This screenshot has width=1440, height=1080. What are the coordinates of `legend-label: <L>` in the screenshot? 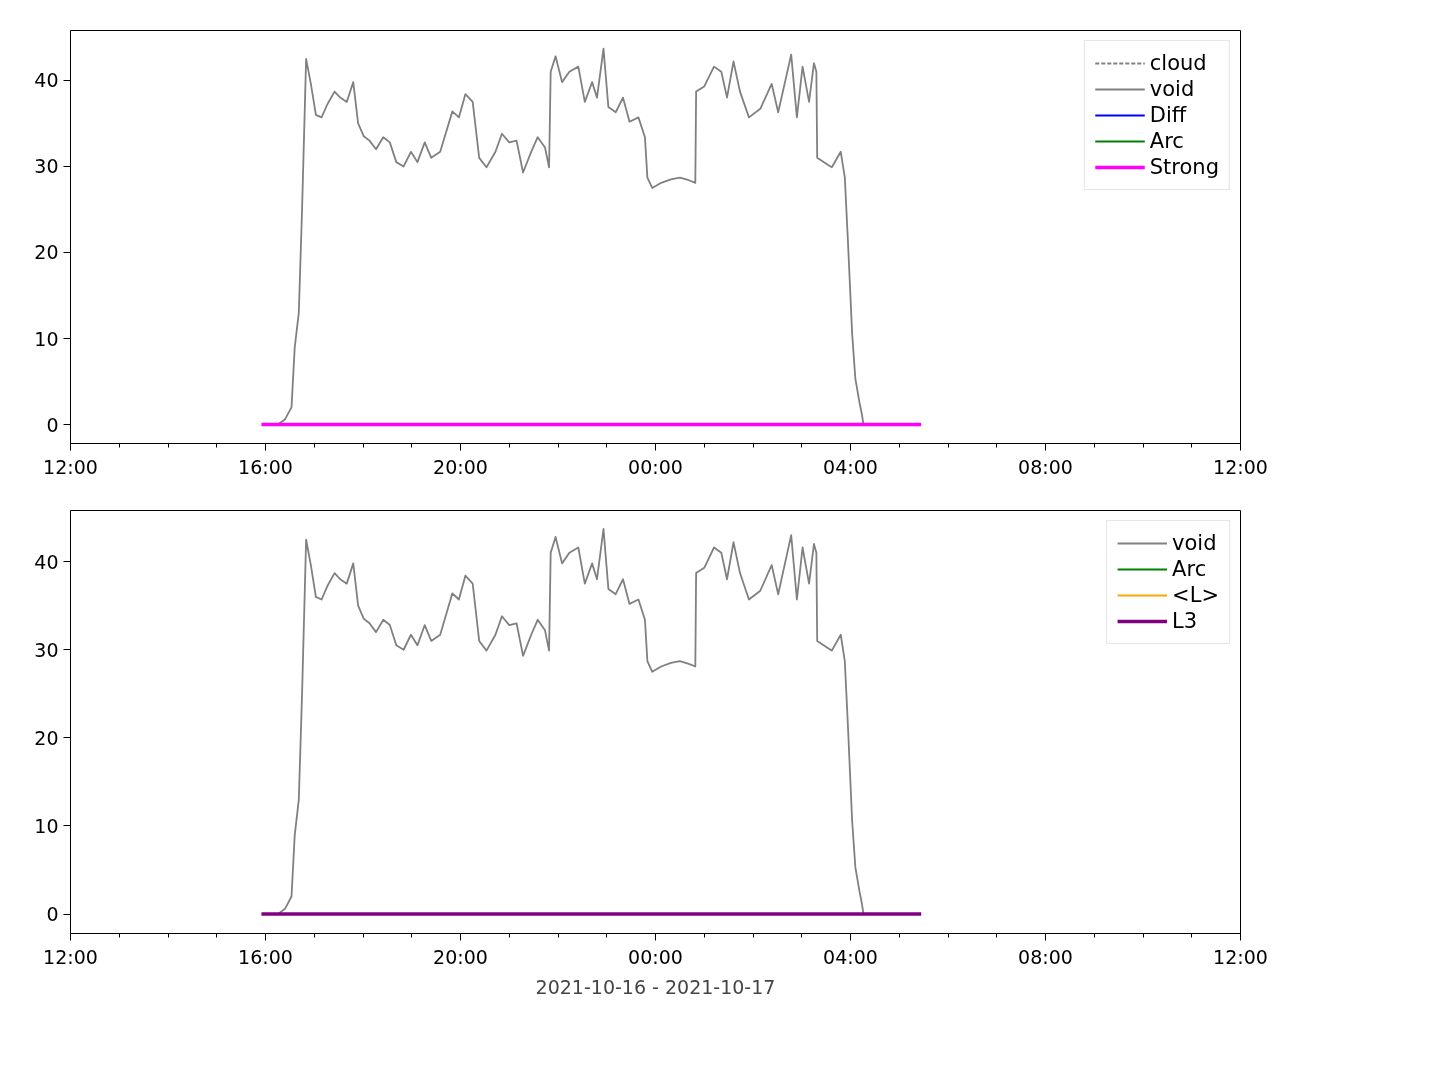 It's located at (1195, 595).